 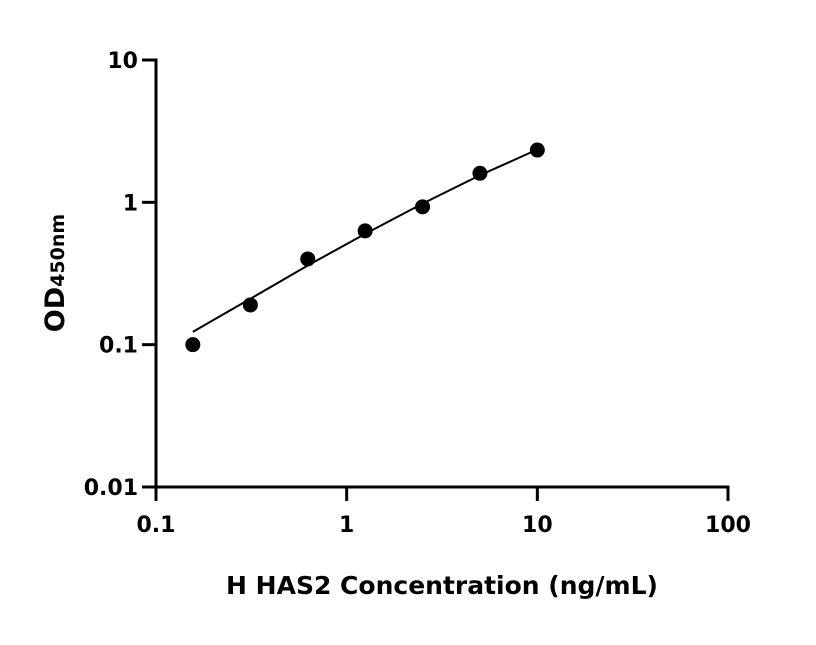 I want to click on y-axis-label: OD450nm, so click(x=55, y=273).